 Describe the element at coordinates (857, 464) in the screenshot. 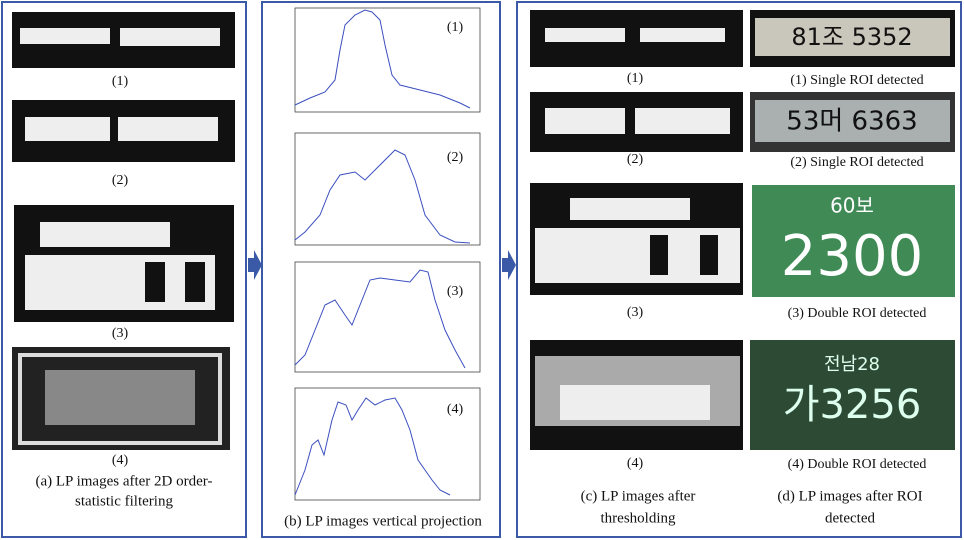

I see `label: (4) Double ROI detected` at that location.